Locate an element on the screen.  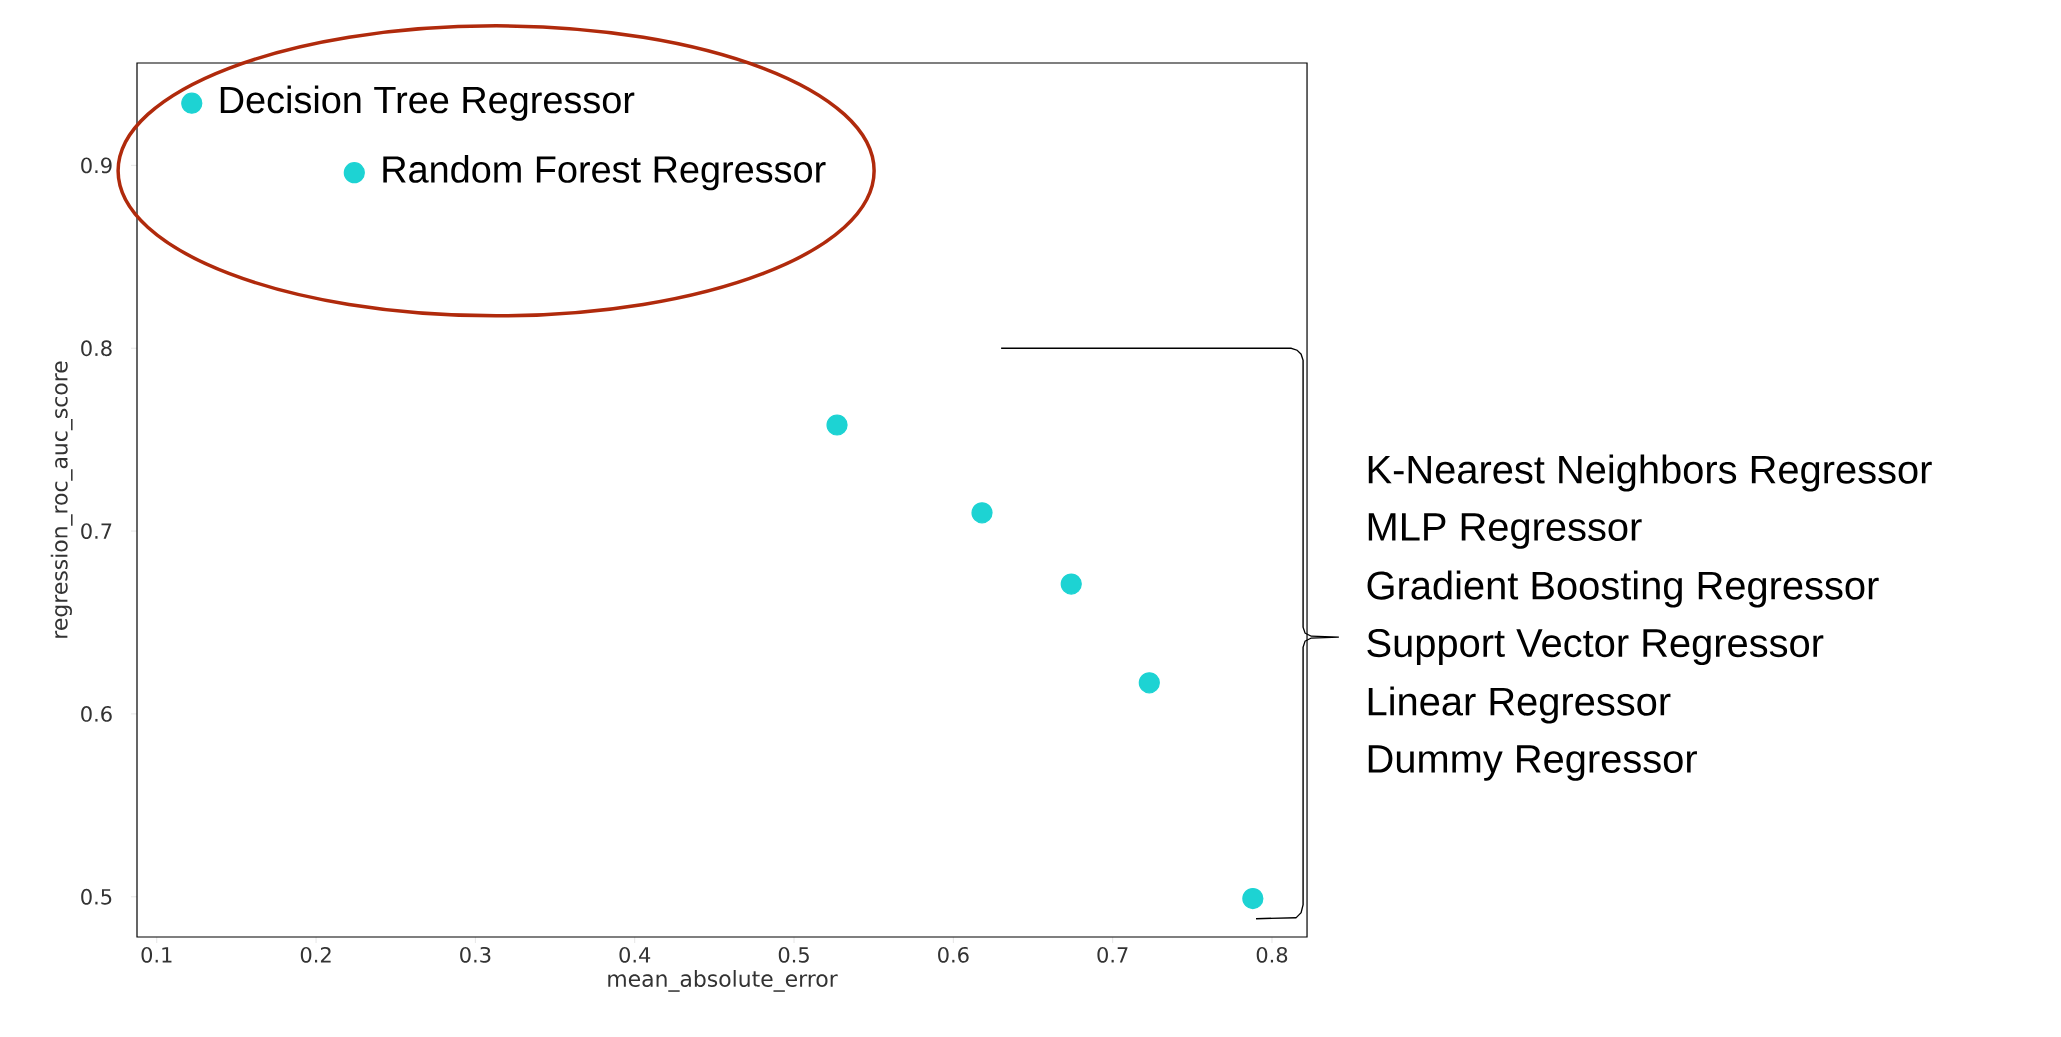
x-tick-label: 0.2 is located at coordinates (315, 954).